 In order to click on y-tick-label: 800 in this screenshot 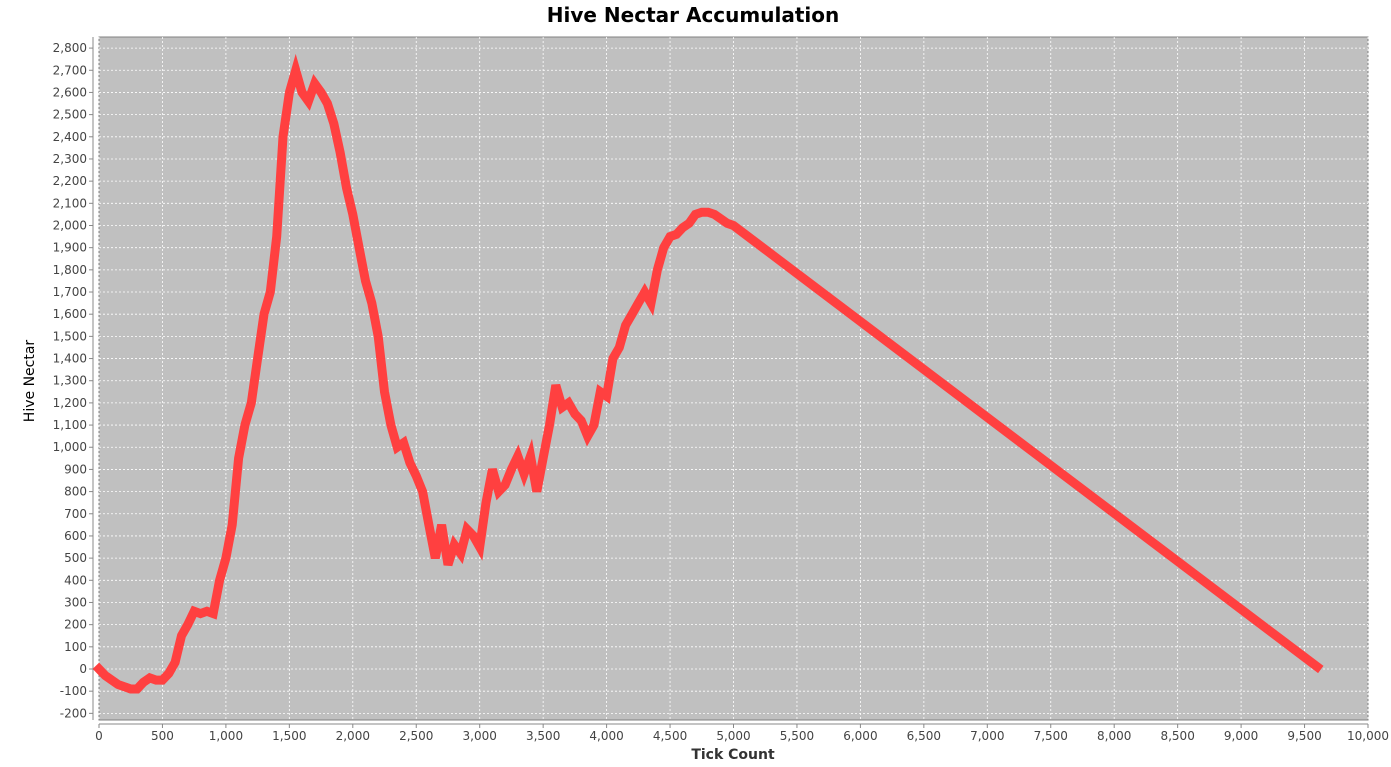, I will do `click(75, 492)`.